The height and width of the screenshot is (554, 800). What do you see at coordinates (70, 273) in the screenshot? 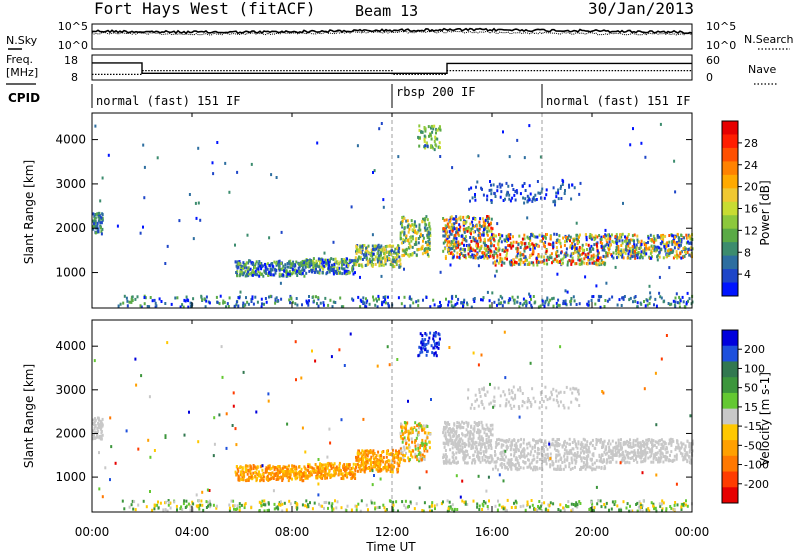
I see `power-ytick-label: 1000` at bounding box center [70, 273].